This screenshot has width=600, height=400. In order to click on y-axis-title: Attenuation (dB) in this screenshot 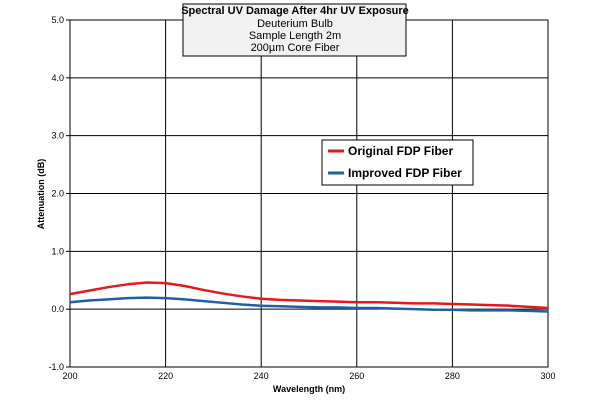, I will do `click(41, 194)`.